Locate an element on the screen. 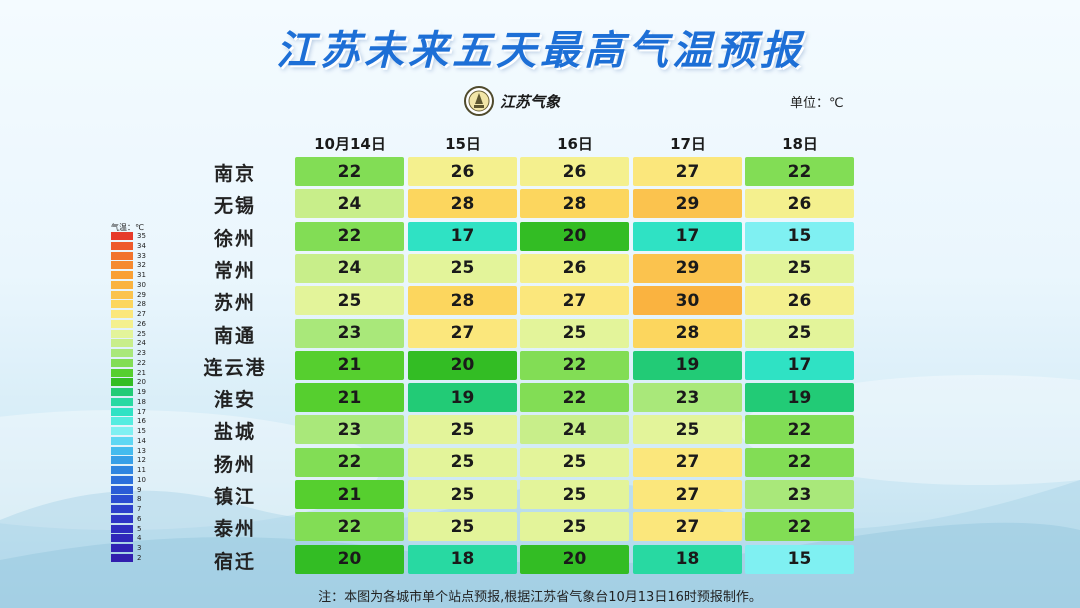 This screenshot has width=1080, height=608. legend-label: 5 is located at coordinates (139, 528).